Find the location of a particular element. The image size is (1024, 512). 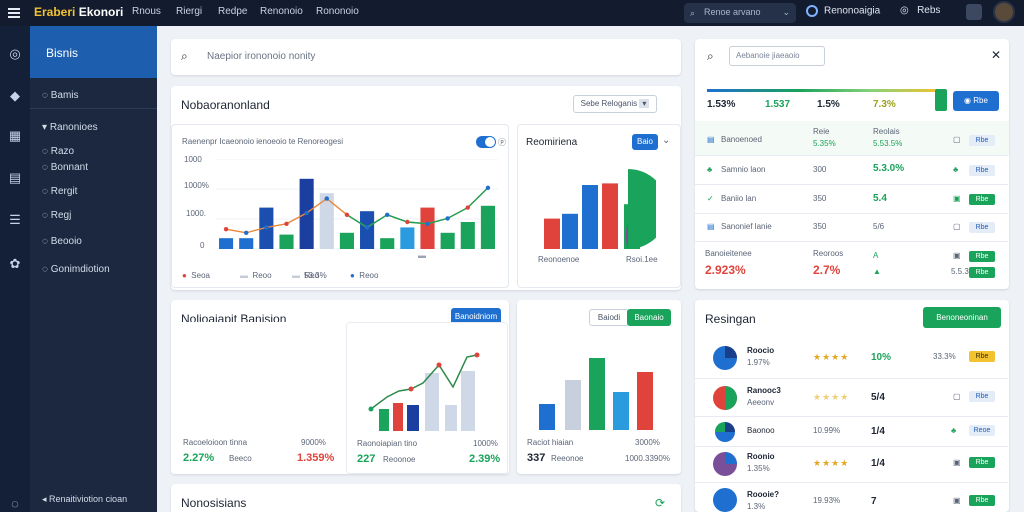

avatar-slice is located at coordinates (725, 500).